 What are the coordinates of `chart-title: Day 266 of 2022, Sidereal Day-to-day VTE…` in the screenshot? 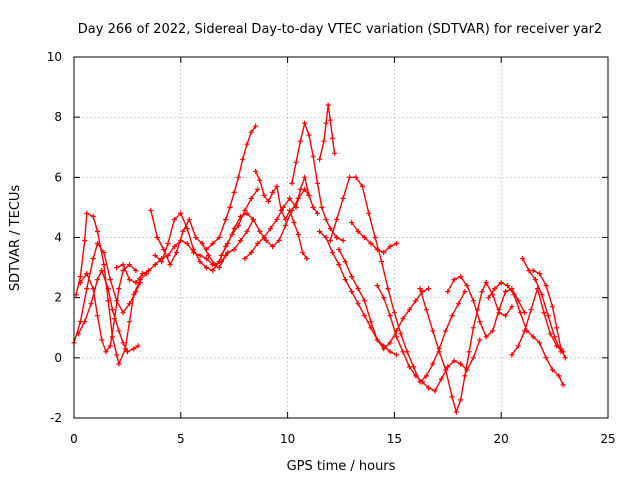 It's located at (340, 29).